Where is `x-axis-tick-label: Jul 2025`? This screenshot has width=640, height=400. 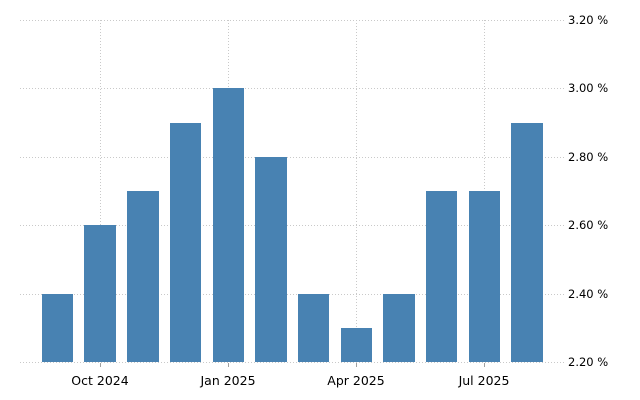 x-axis-tick-label: Jul 2025 is located at coordinates (484, 380).